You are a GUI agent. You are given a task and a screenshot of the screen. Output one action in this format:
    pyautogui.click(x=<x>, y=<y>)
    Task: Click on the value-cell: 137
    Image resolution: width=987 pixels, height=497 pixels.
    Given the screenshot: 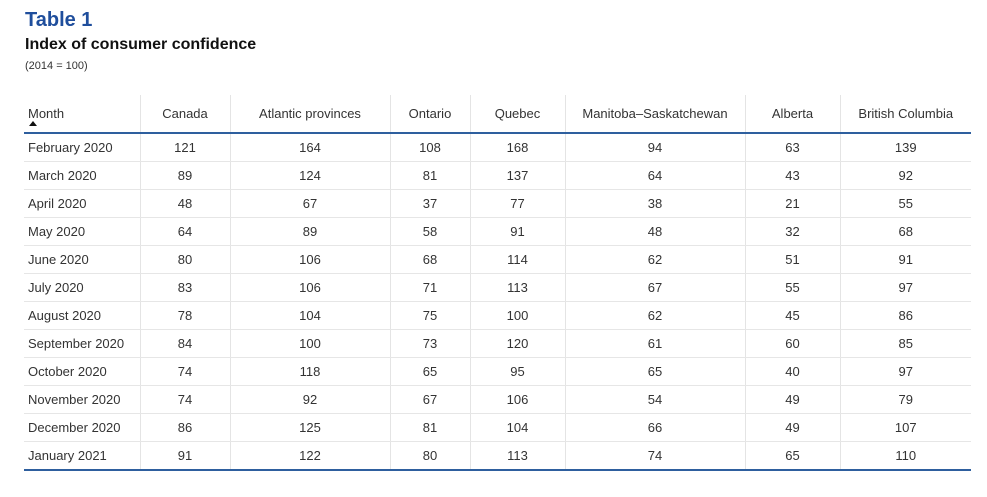 What is the action you would take?
    pyautogui.click(x=517, y=175)
    